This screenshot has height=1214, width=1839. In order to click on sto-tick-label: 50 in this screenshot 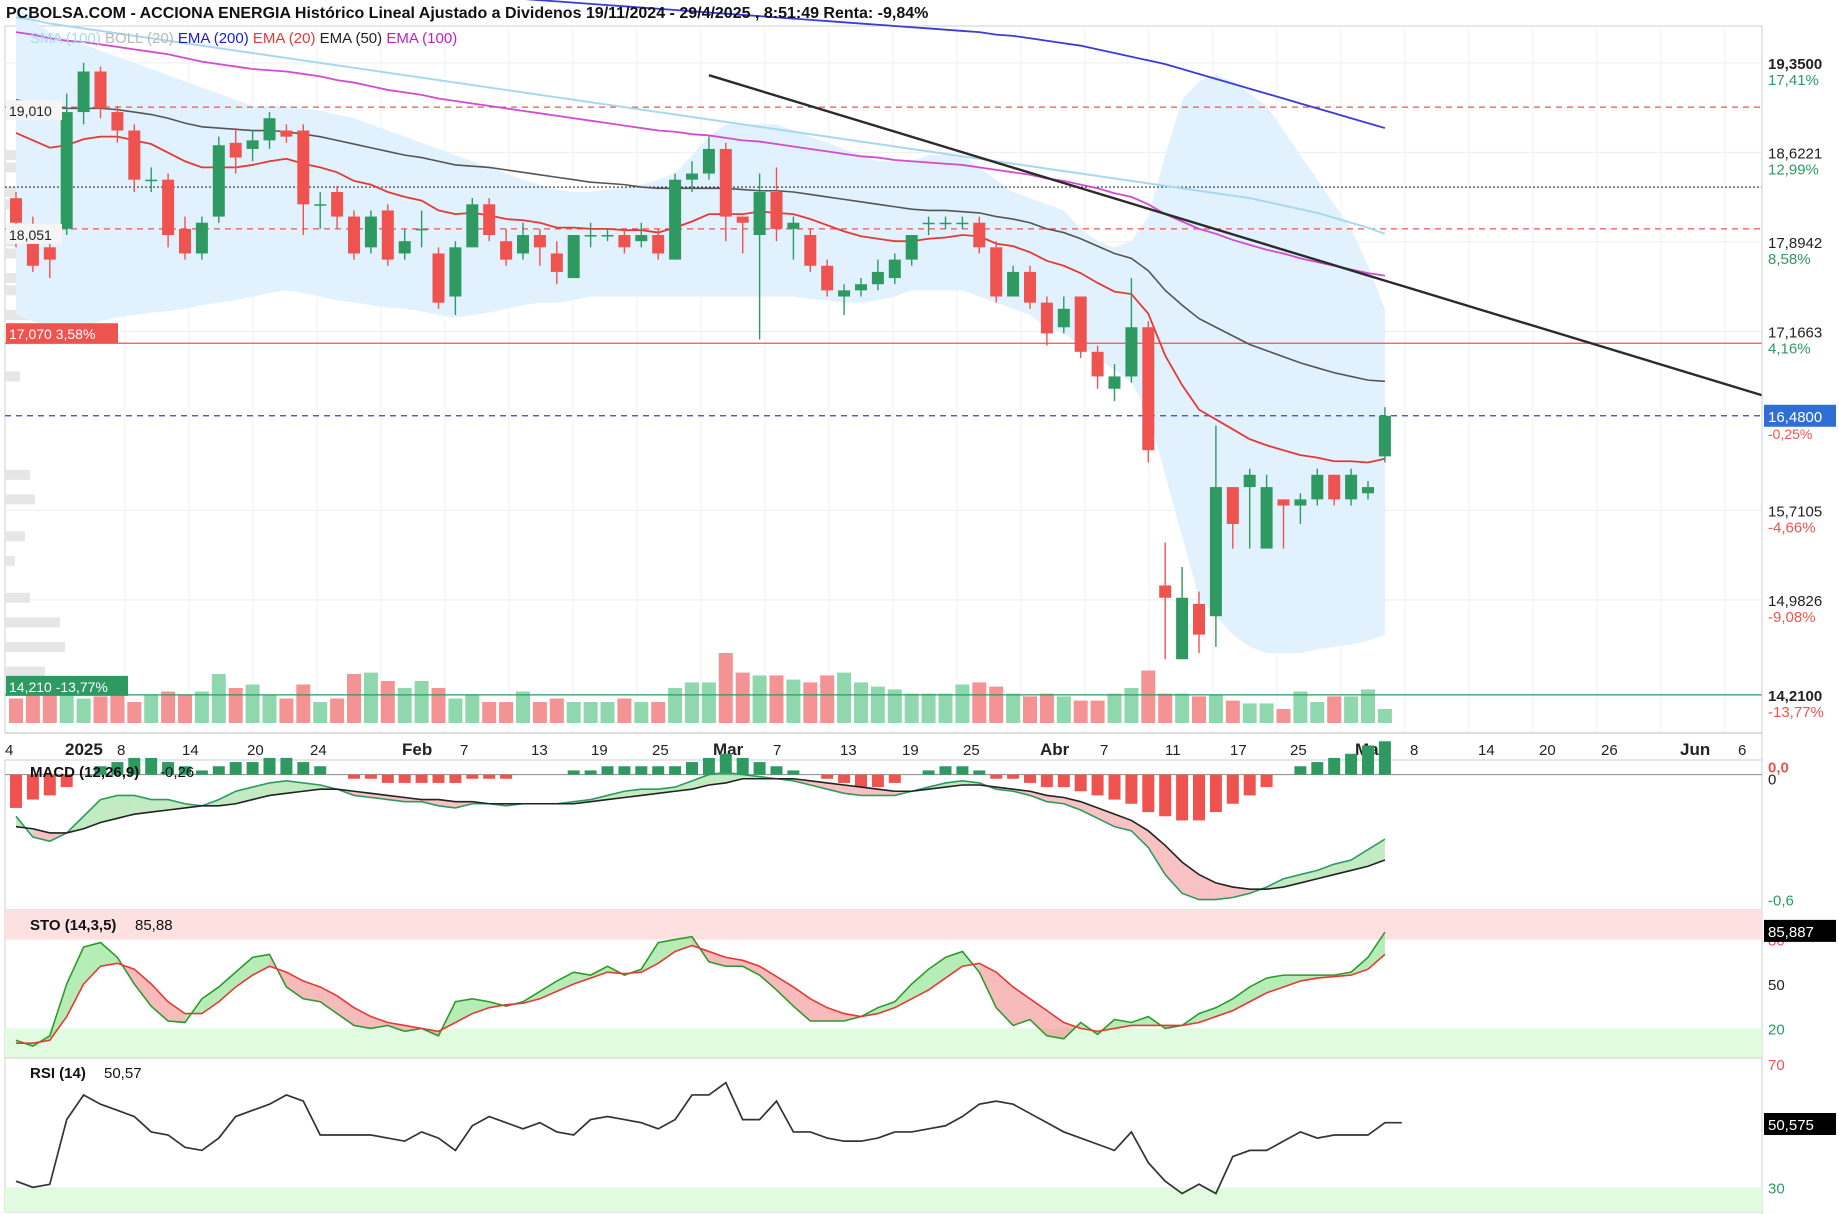, I will do `click(1776, 985)`.